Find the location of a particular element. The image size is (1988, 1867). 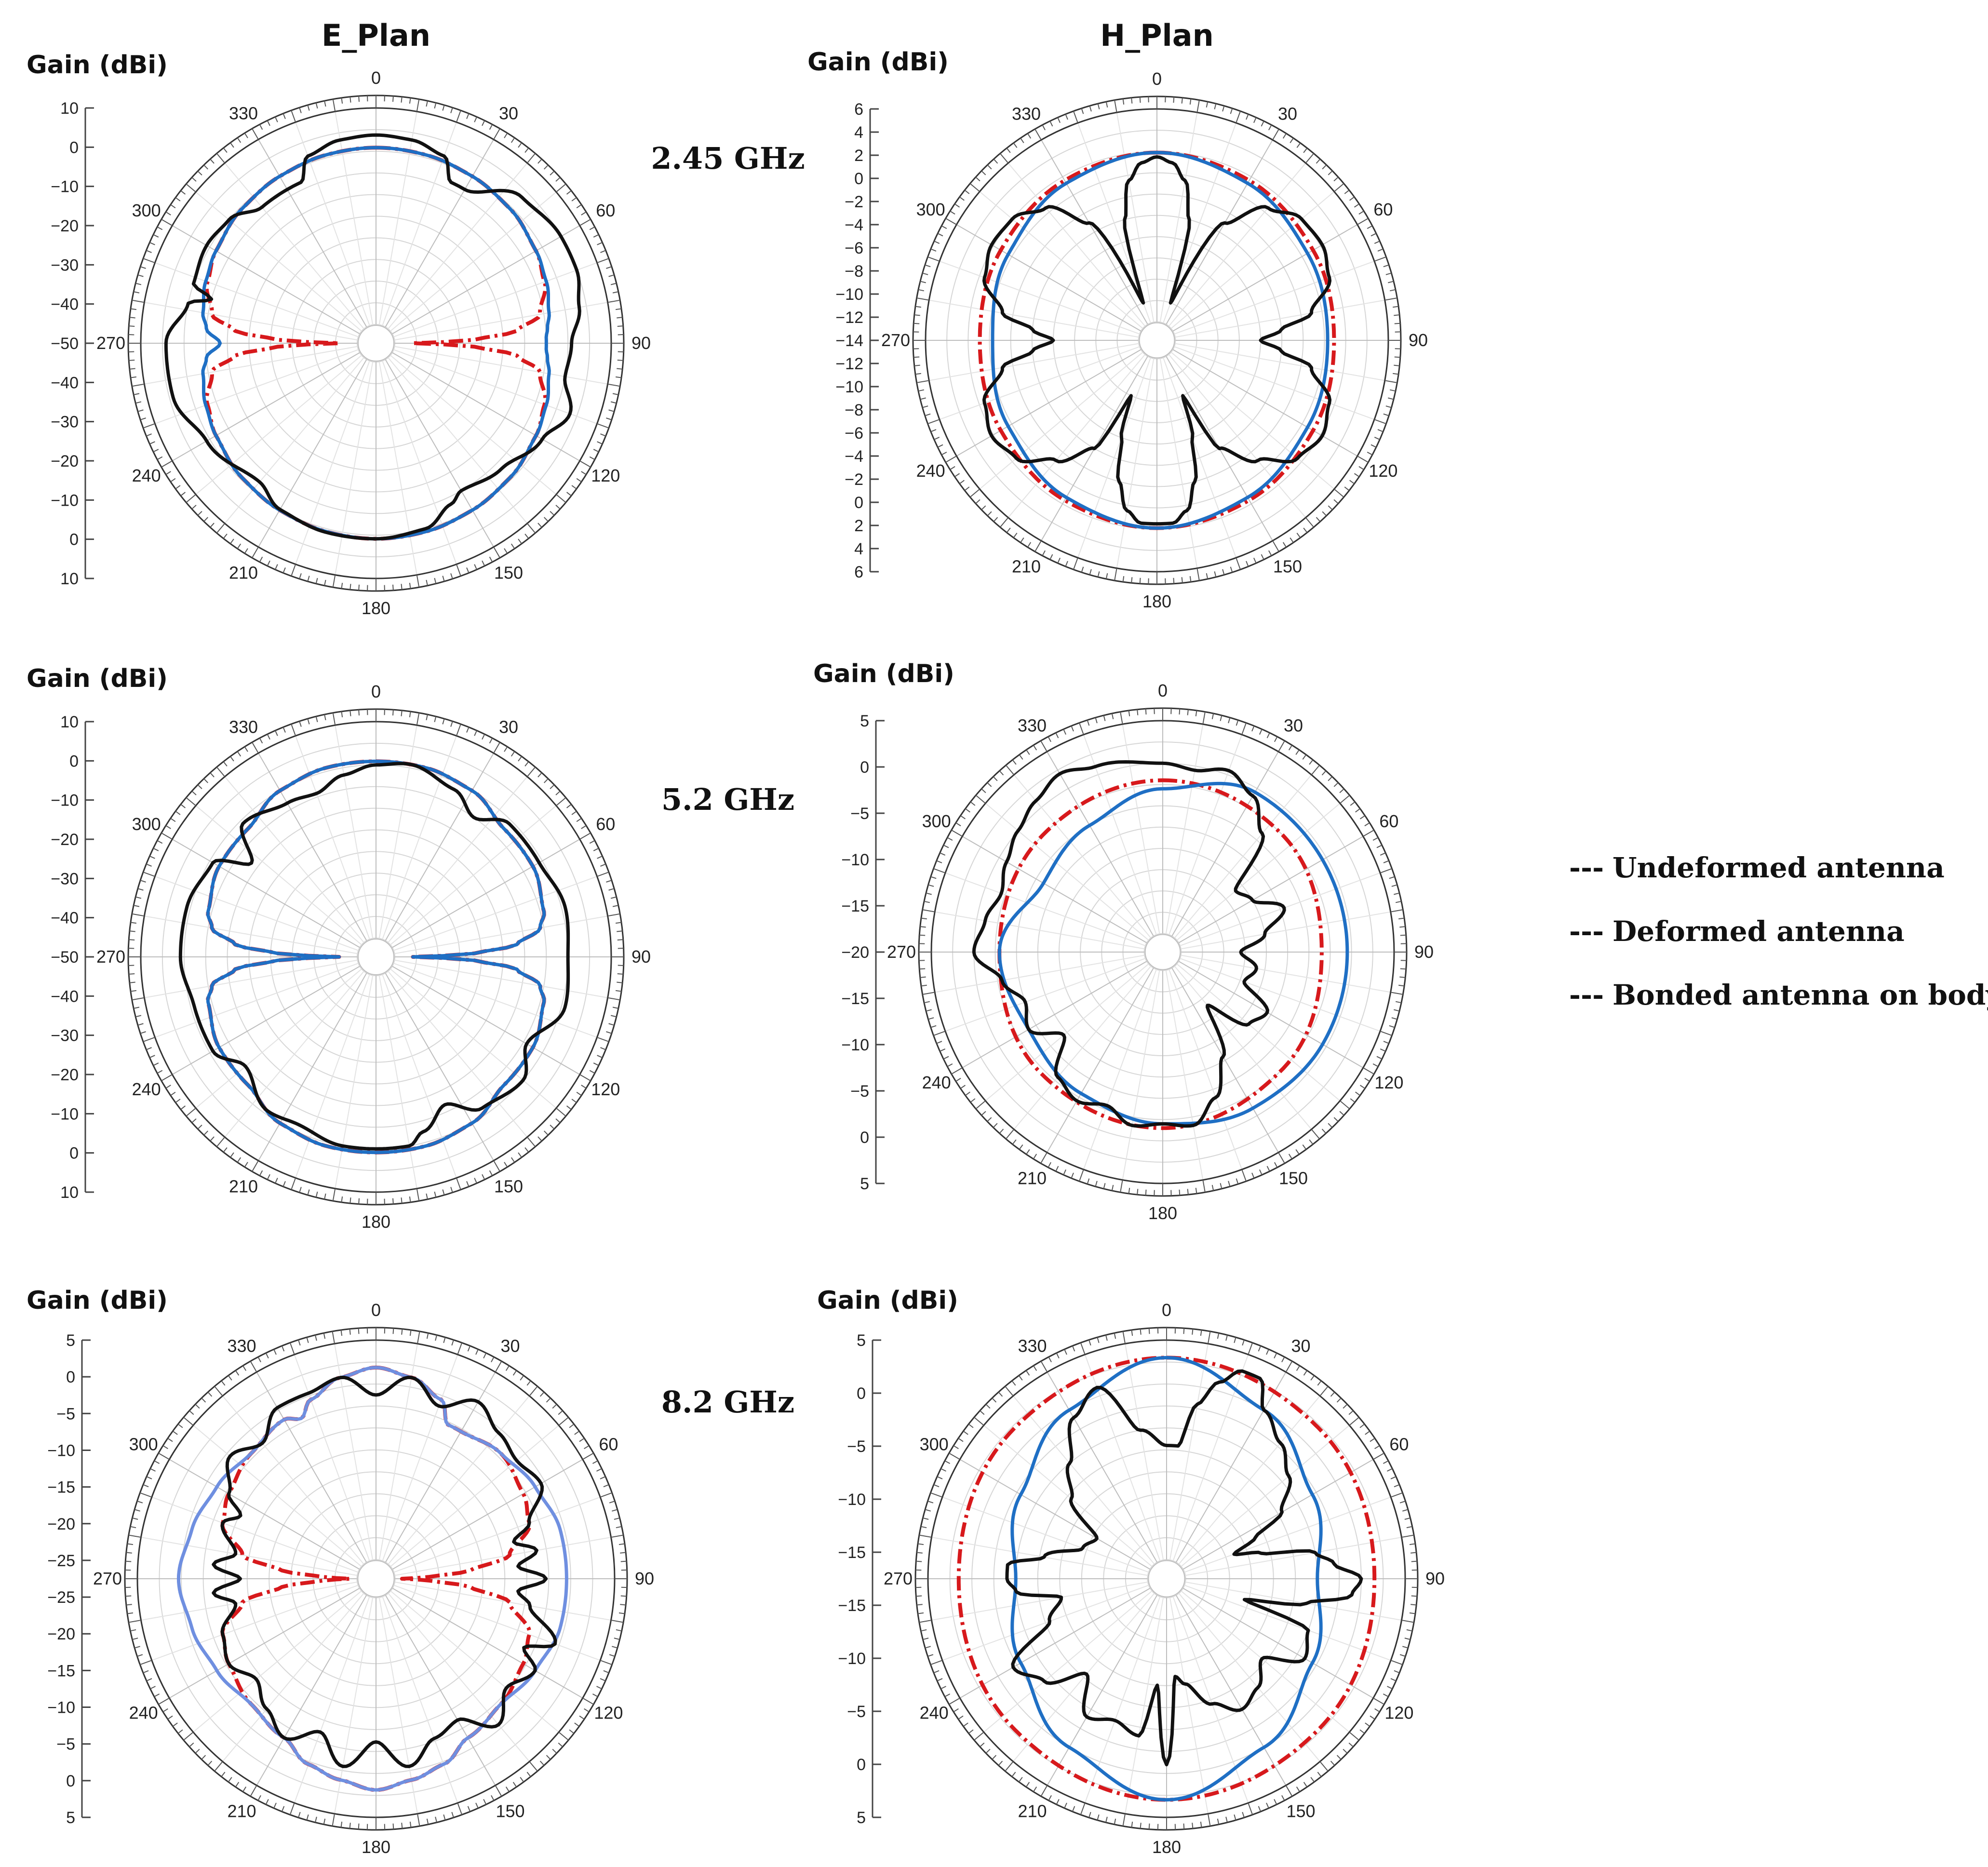

gain-axis-tick-label: −20 is located at coordinates (61, 1634).